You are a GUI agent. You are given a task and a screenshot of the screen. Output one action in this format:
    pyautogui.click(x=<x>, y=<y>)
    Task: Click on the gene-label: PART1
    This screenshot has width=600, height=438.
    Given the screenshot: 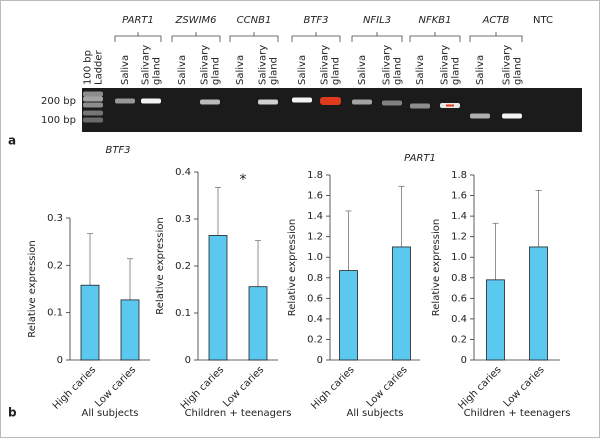 What is the action you would take?
    pyautogui.click(x=138, y=20)
    